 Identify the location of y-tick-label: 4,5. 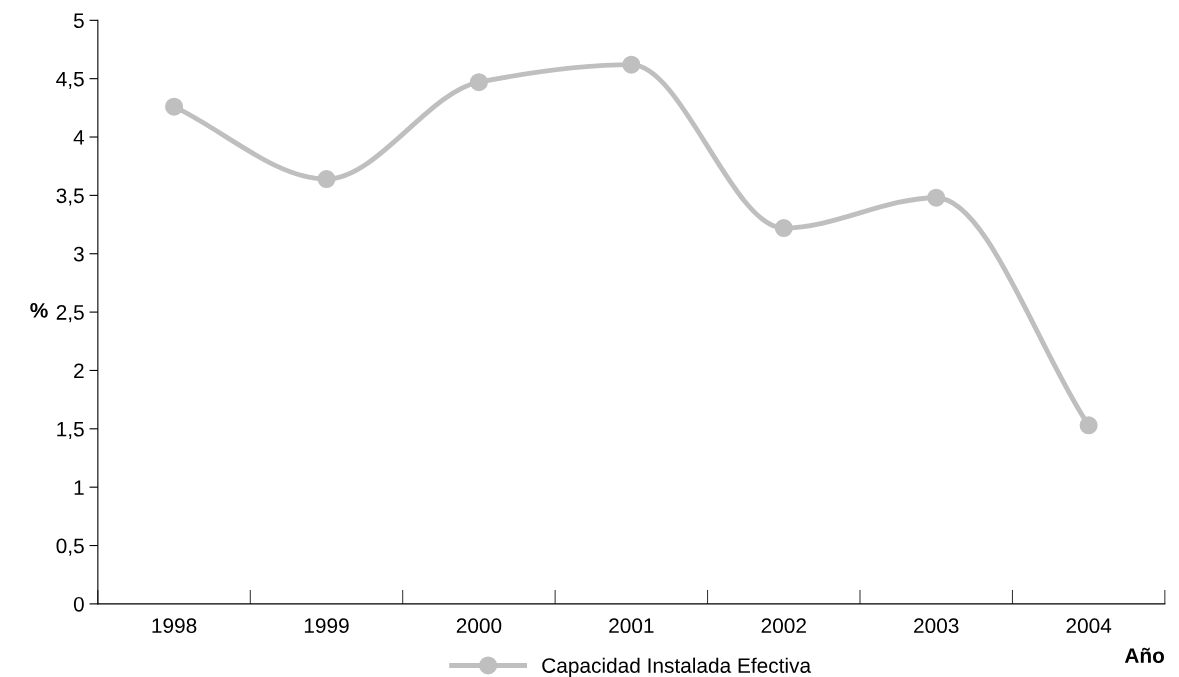
(70, 80).